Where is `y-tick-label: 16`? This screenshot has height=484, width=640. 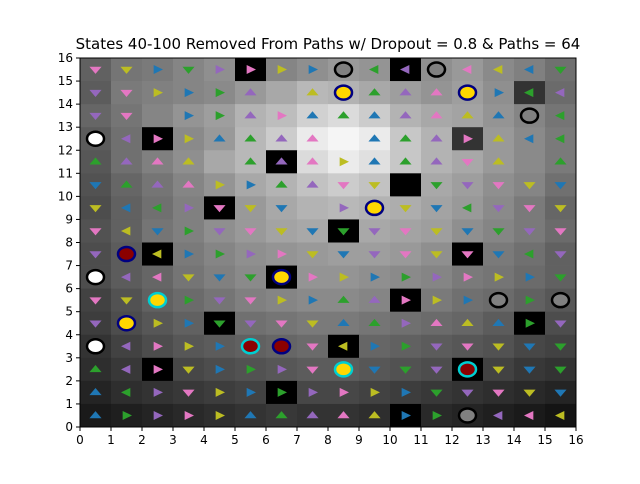 y-tick-label: 16 is located at coordinates (65, 58).